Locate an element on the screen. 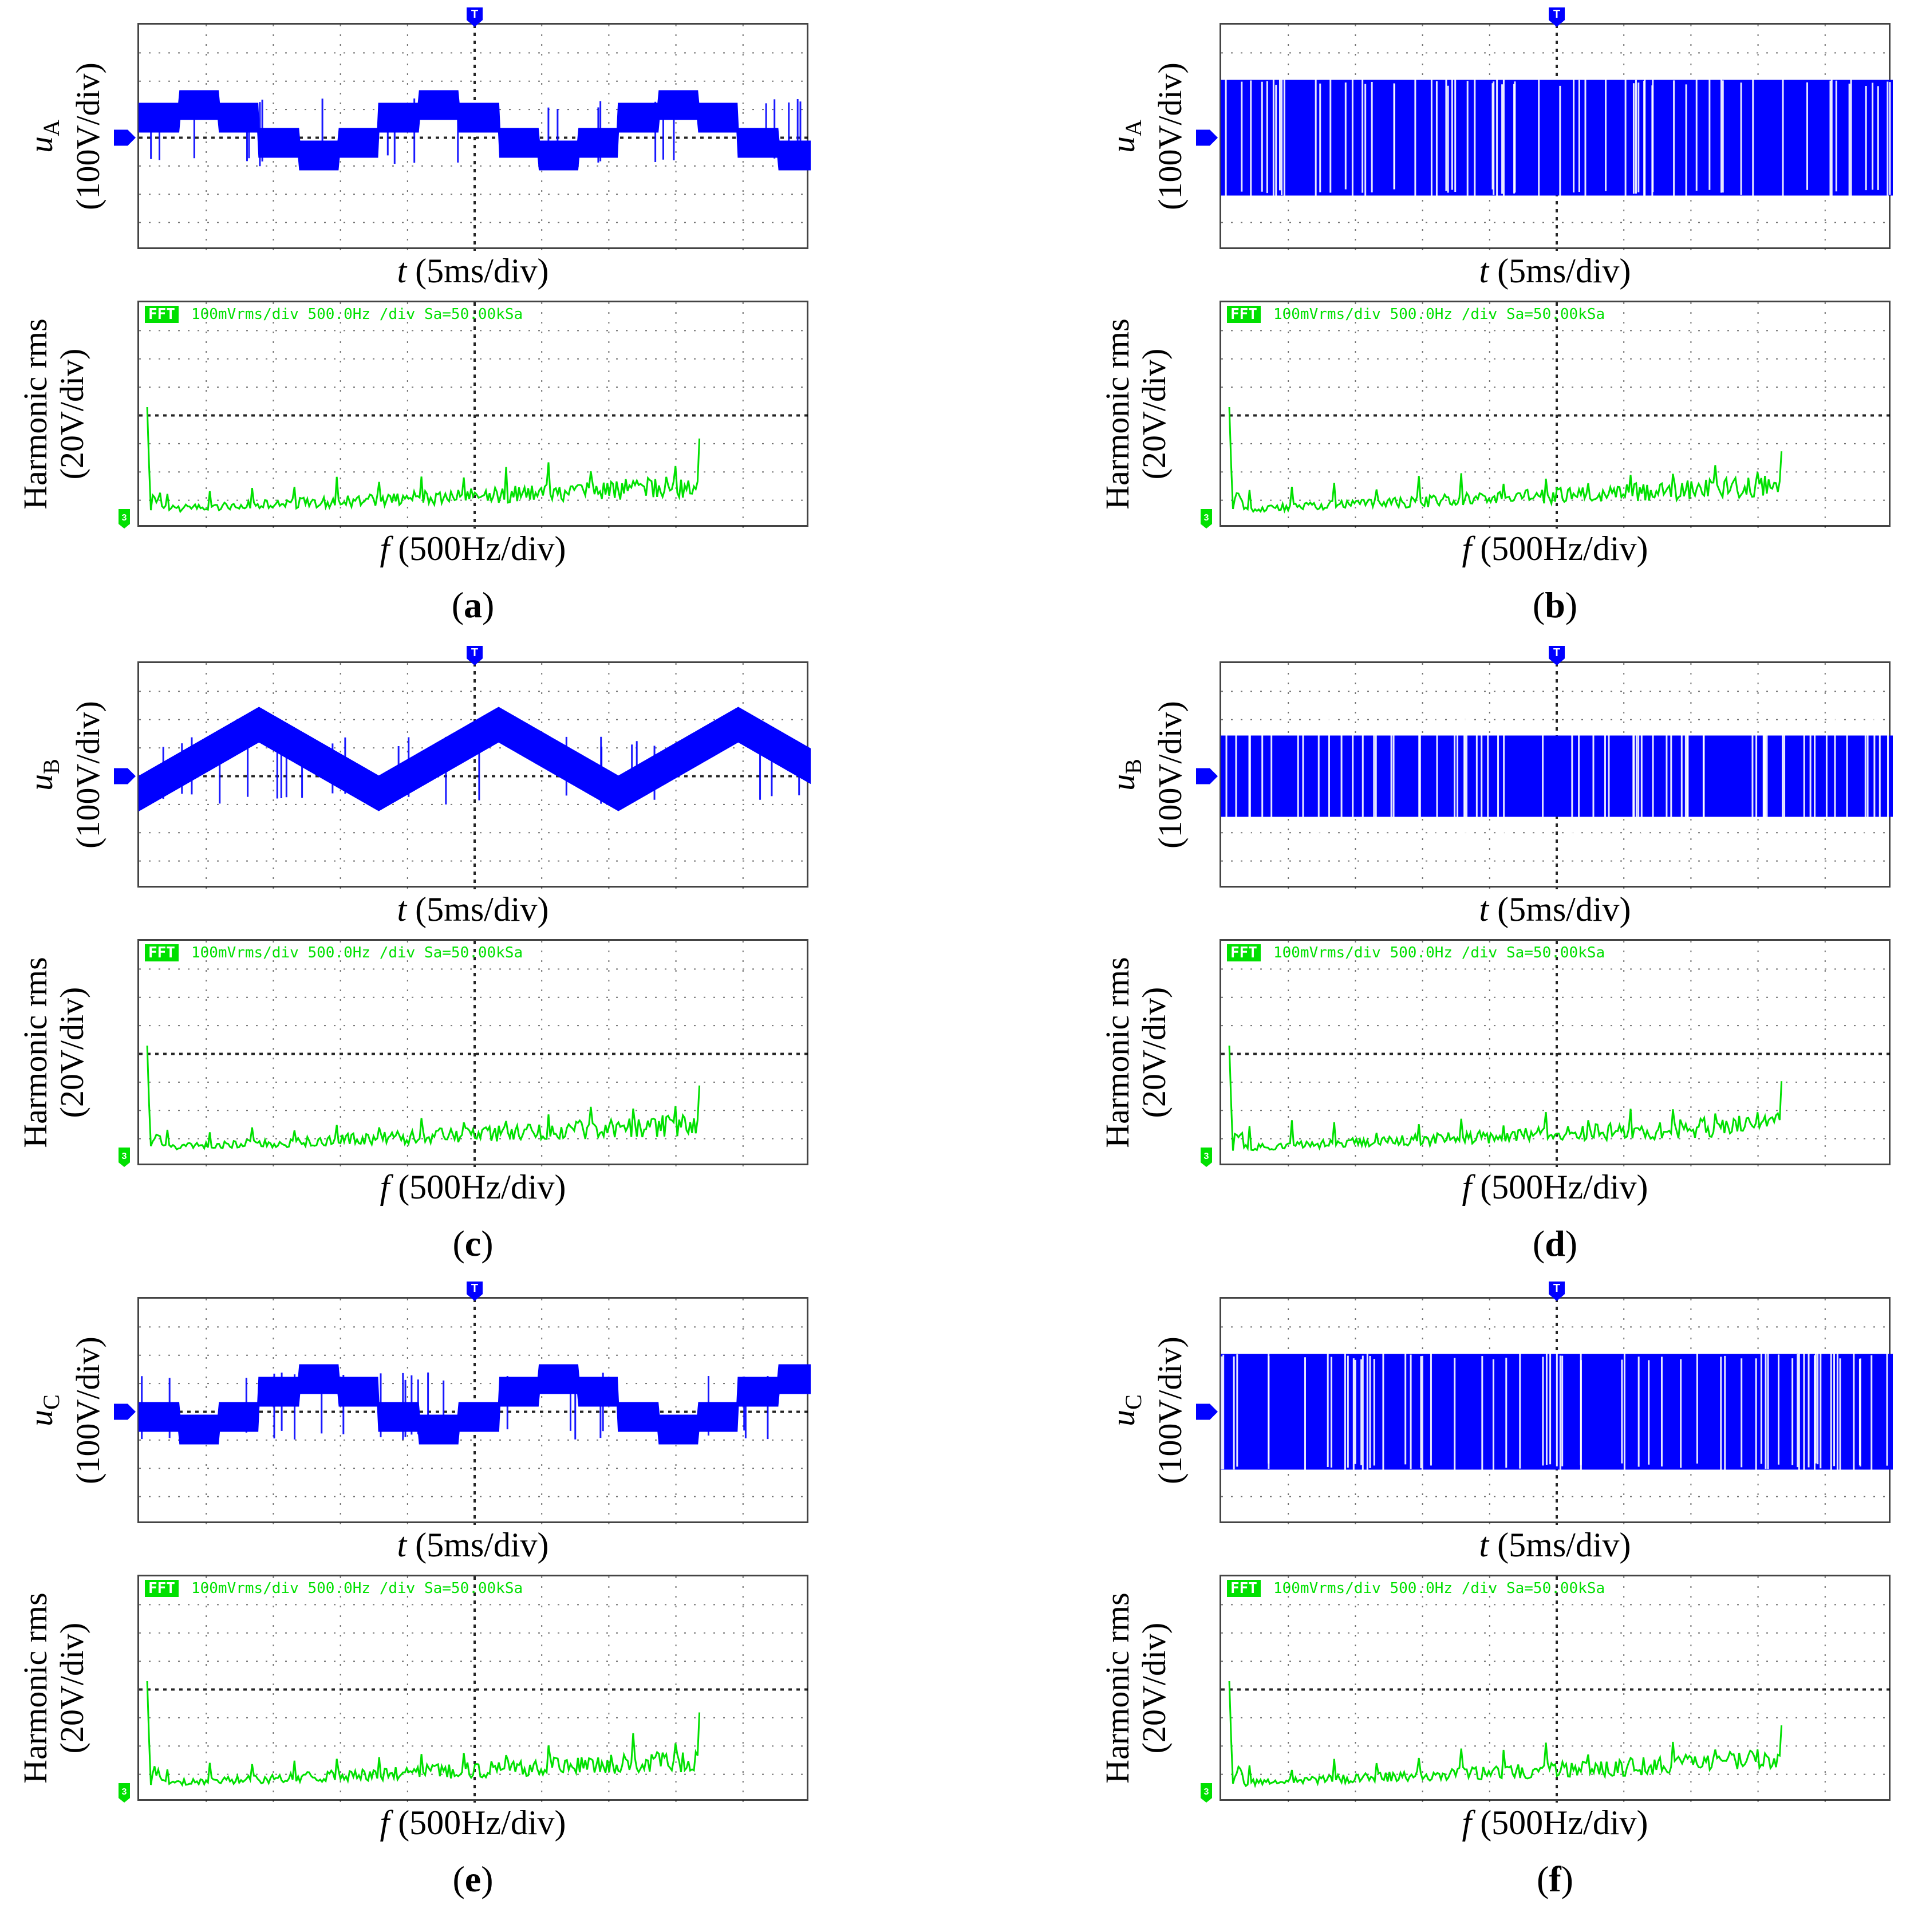 The image size is (1914, 1932). voltage-phase-subscript: B is located at coordinates (51, 766).